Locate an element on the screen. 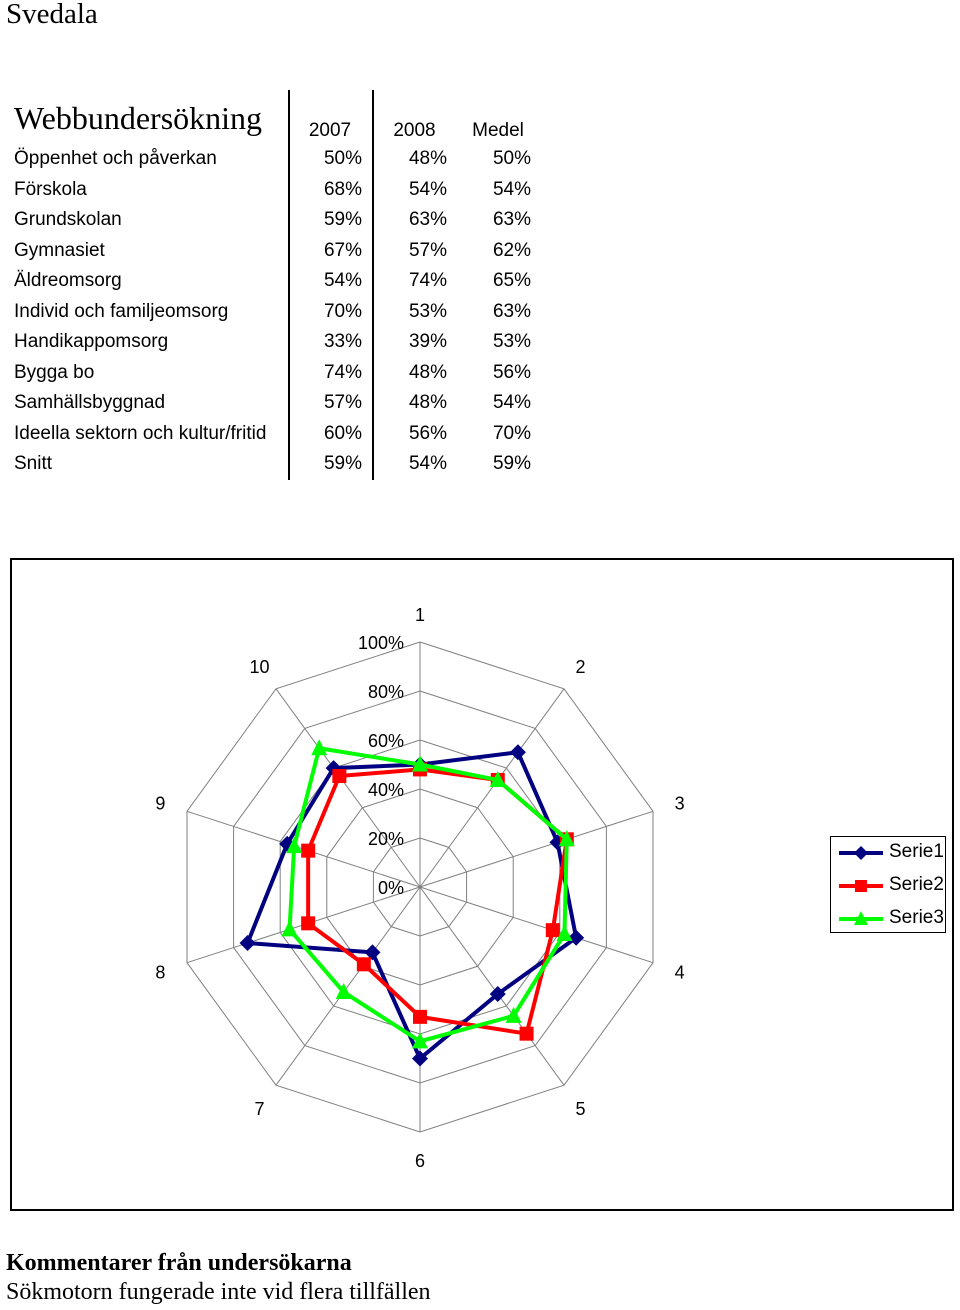 This screenshot has height=1310, width=960. table-row: Förskola 68% 54% 54% is located at coordinates (273, 189).